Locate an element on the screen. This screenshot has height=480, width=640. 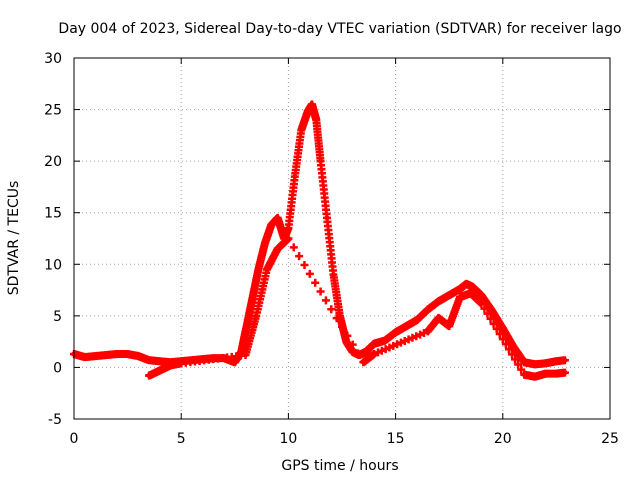
y-tick-label: 30 is located at coordinates (53, 59).